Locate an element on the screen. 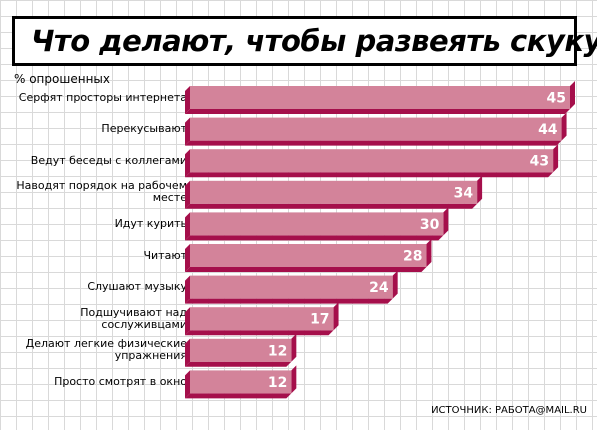 This screenshot has width=597, height=430. bar-value-label: 30 is located at coordinates (430, 225).